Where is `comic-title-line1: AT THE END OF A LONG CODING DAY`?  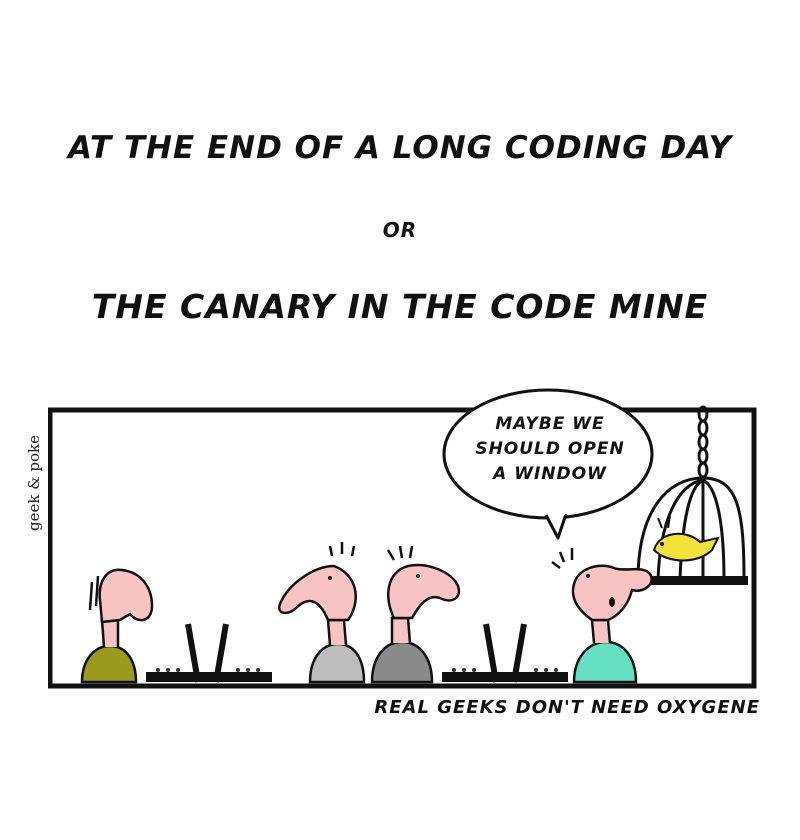 comic-title-line1: AT THE END OF A LONG CODING DAY is located at coordinates (400, 148).